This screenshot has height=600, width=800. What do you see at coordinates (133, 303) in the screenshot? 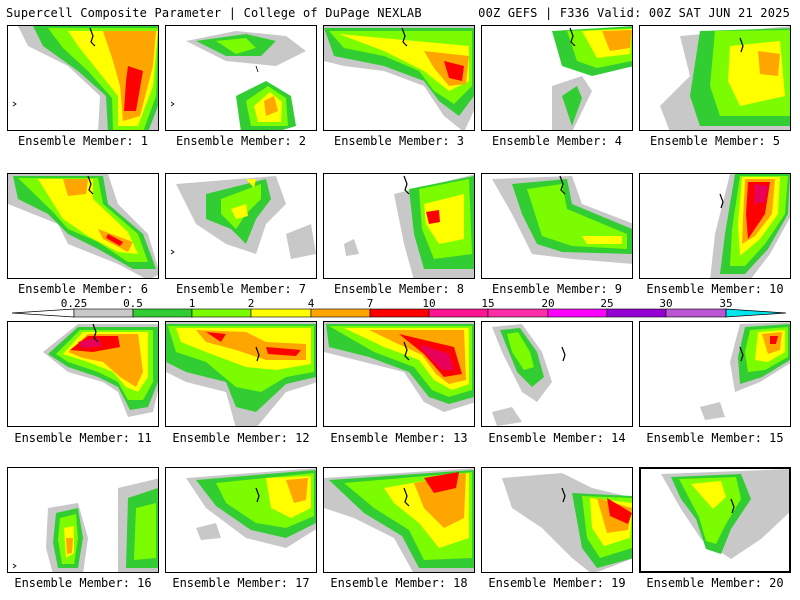
I see `colorbar-tick-1: 0.5` at bounding box center [133, 303].